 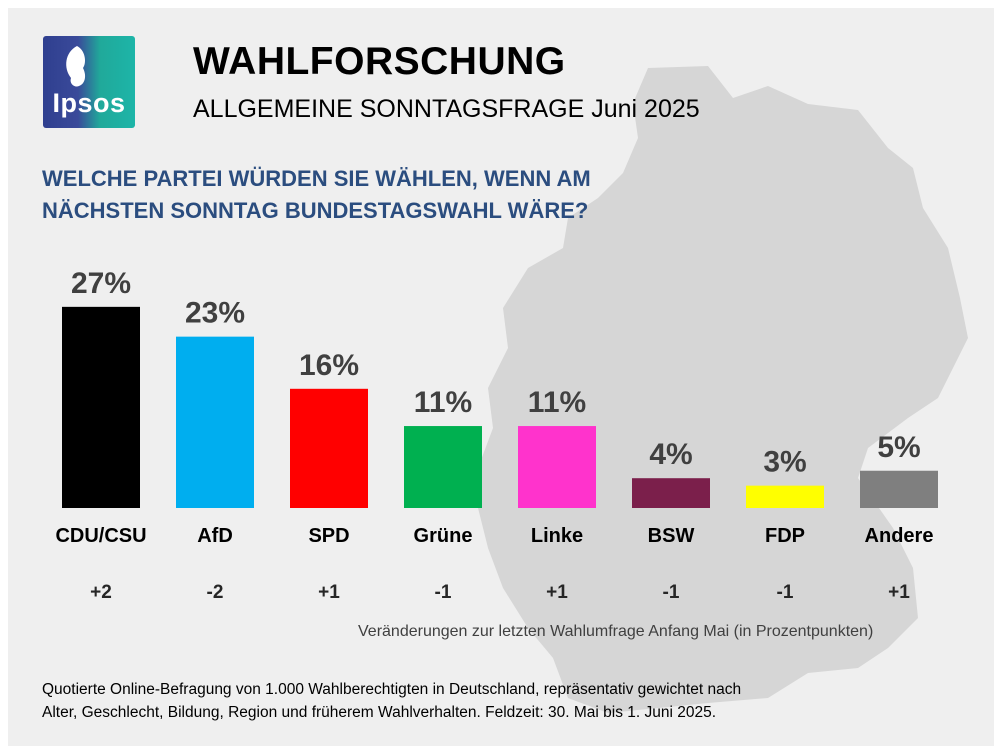 What do you see at coordinates (329, 448) in the screenshot?
I see `bar-spd` at bounding box center [329, 448].